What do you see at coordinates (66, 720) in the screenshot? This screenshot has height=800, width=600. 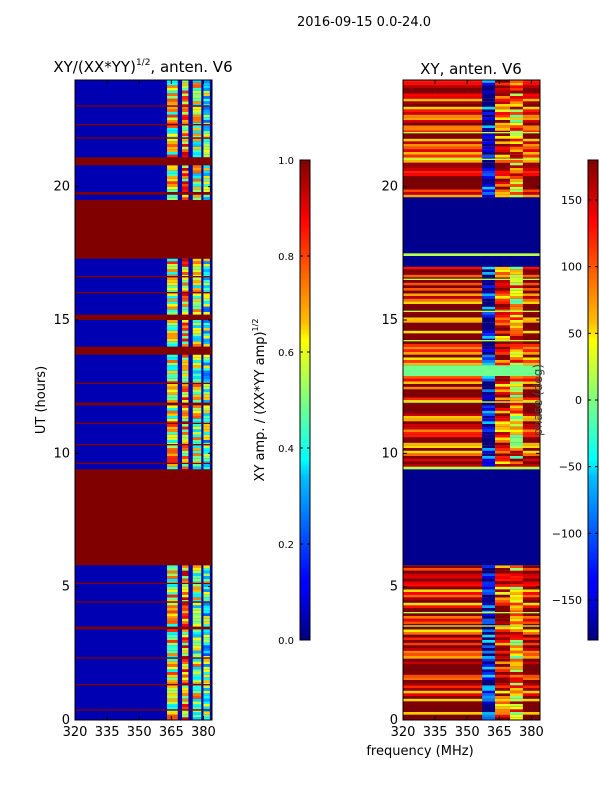 I see `left-y-tick-label: 0` at bounding box center [66, 720].